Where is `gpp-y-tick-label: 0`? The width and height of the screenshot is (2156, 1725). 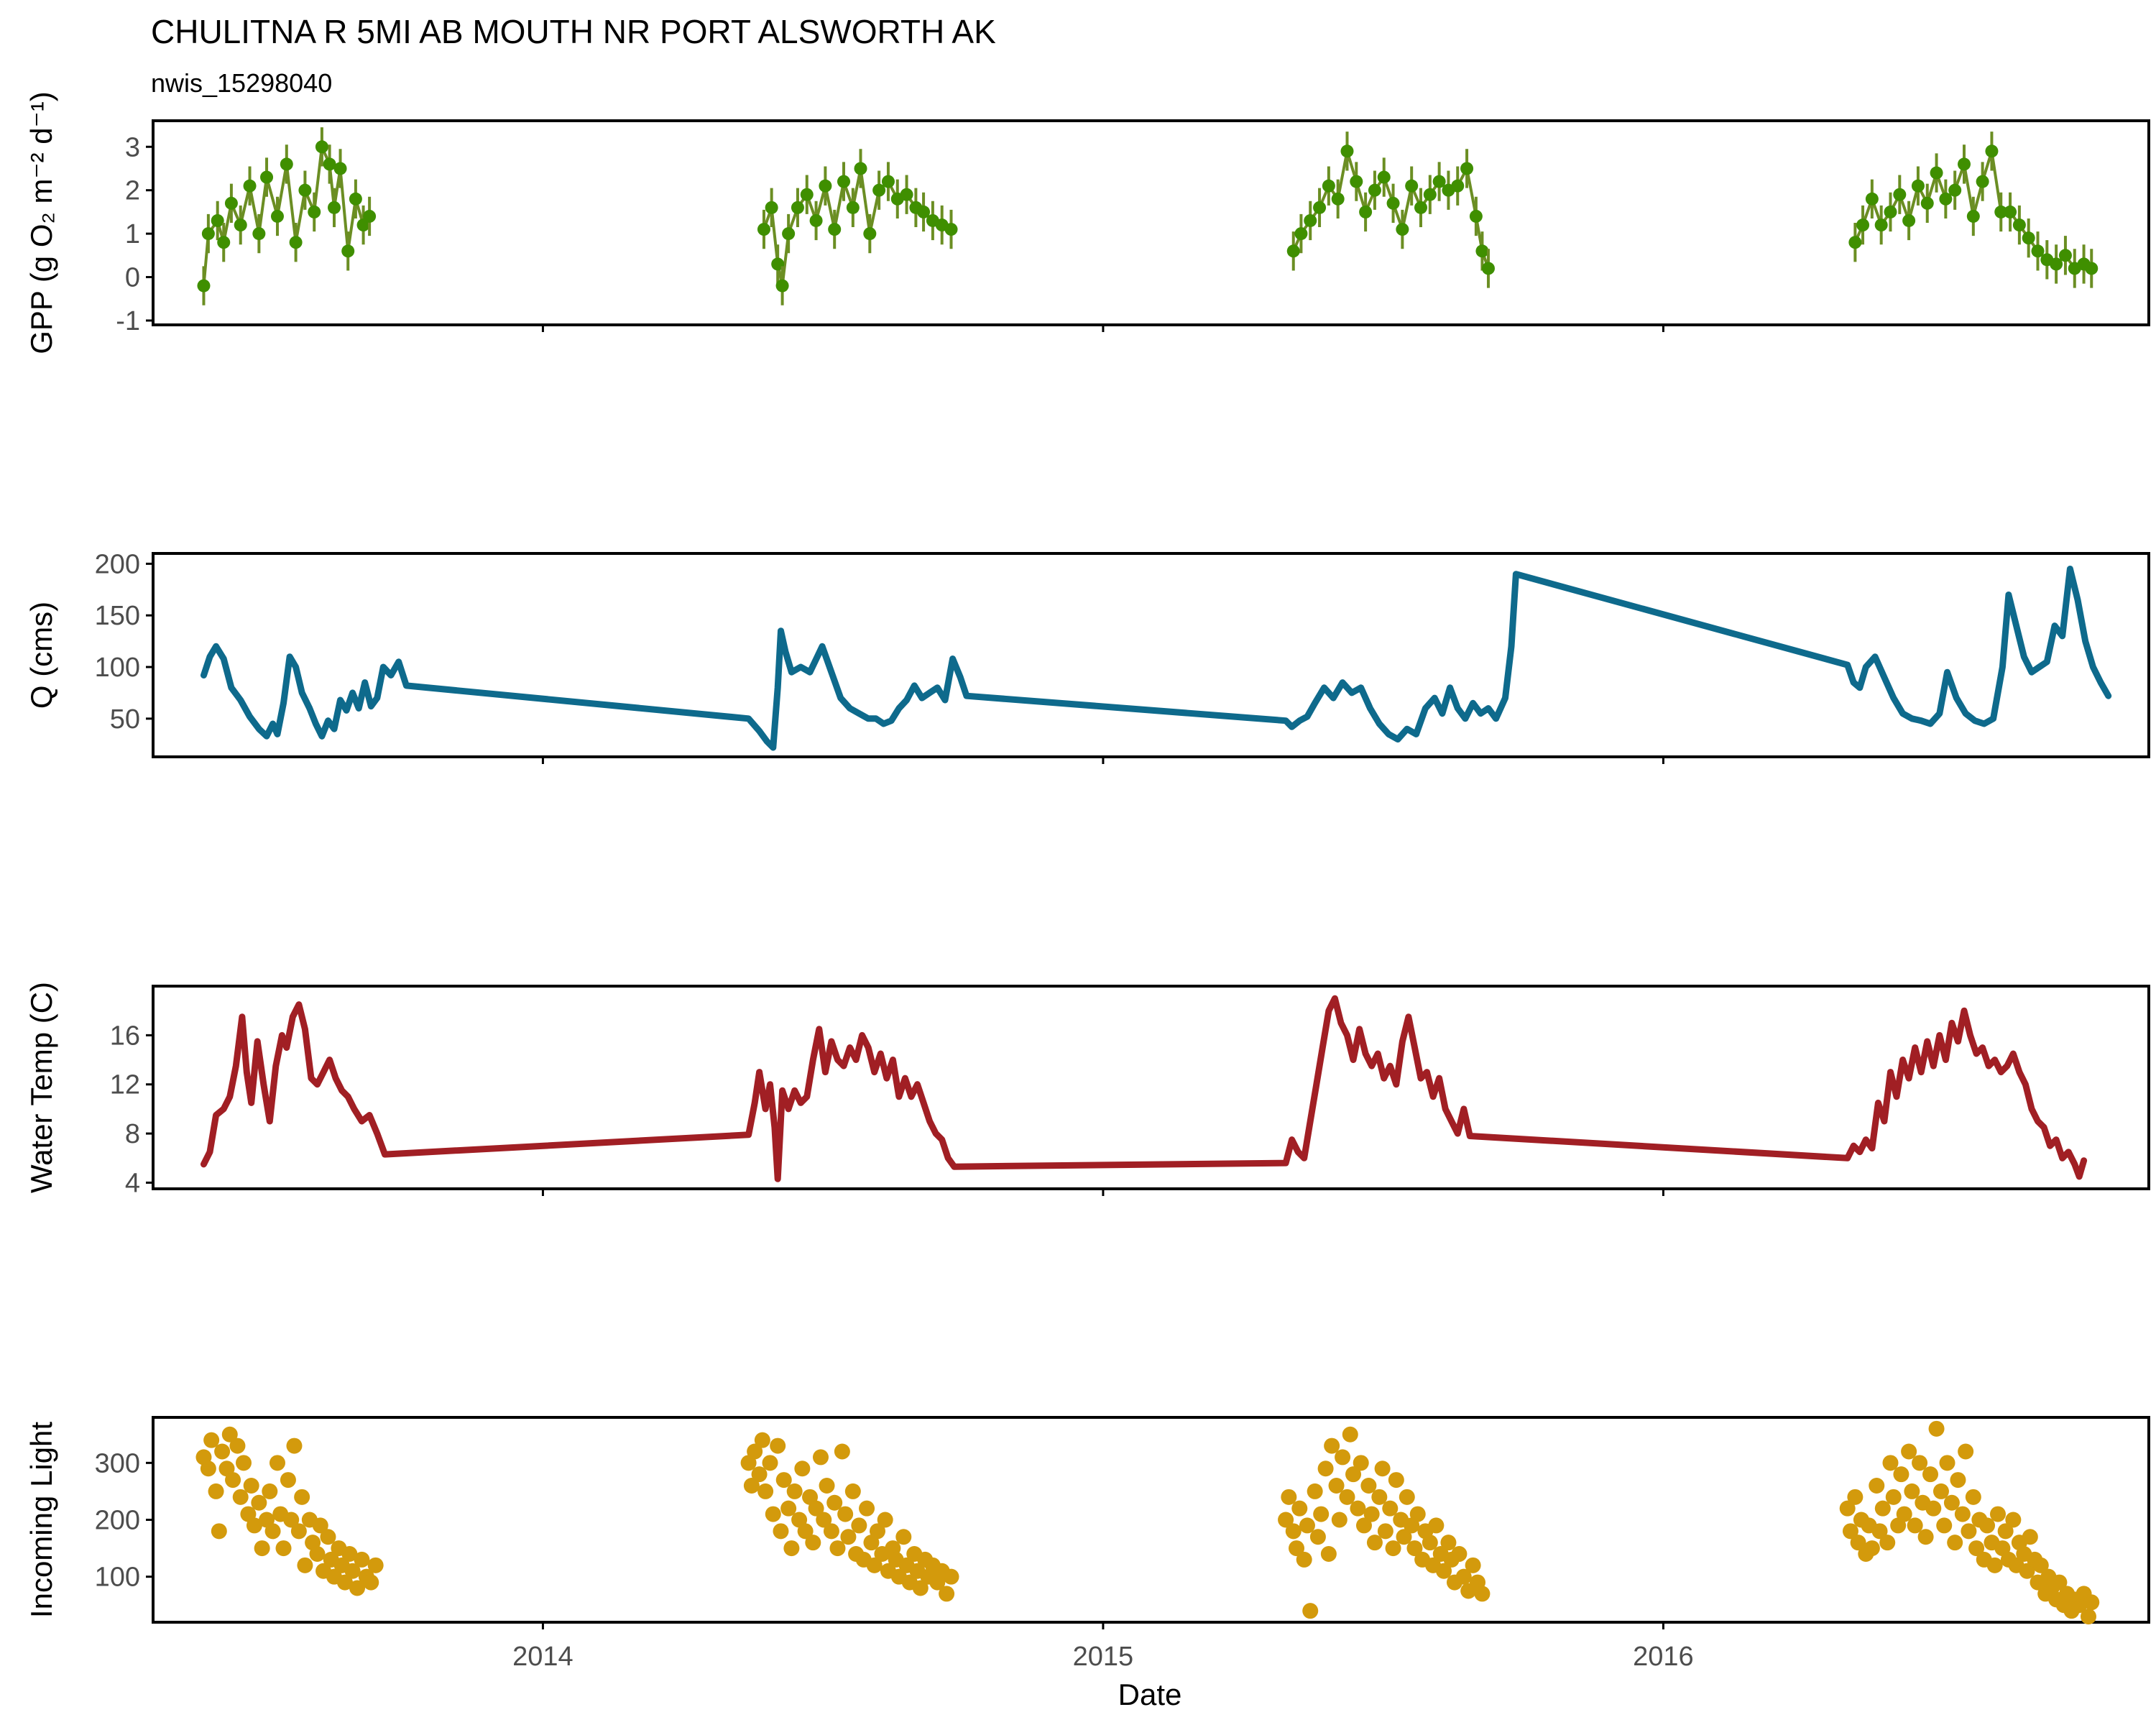 gpp-y-tick-label: 0 is located at coordinates (132, 278).